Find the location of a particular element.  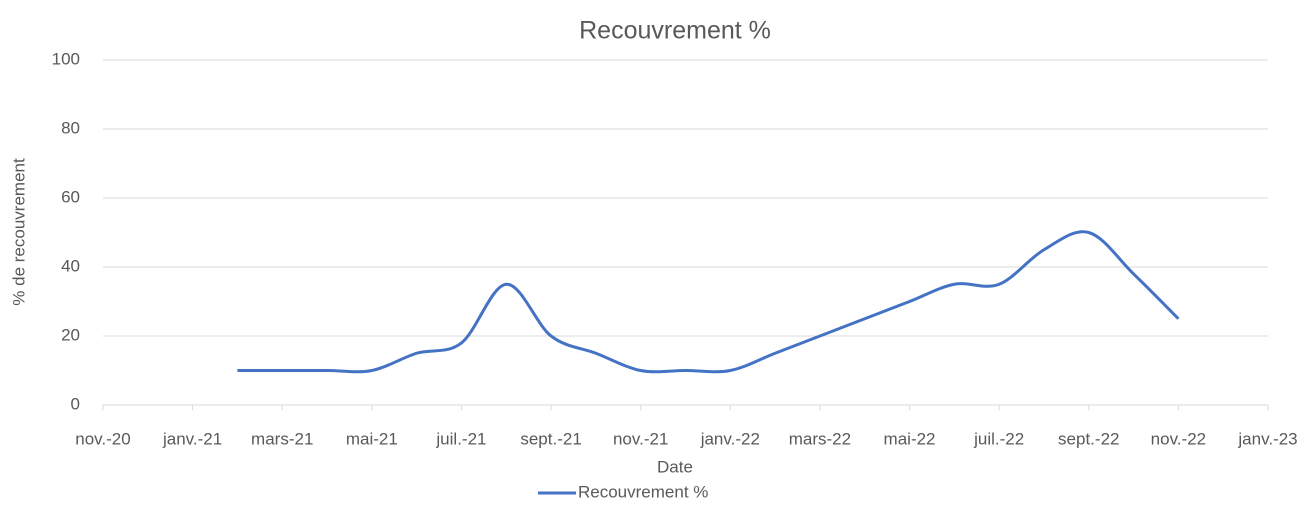

chart-title: Recouvrement % is located at coordinates (675, 31).